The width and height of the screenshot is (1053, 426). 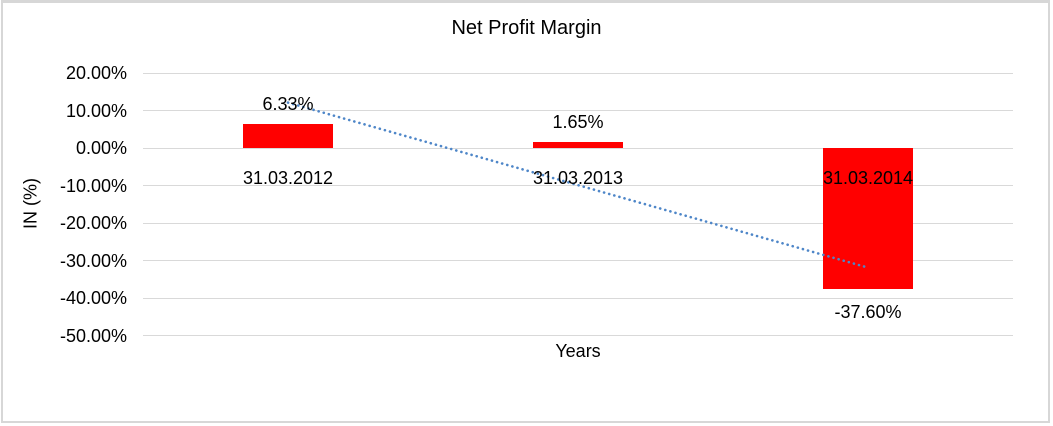 What do you see at coordinates (93, 298) in the screenshot?
I see `y-tick-label: -40.00%` at bounding box center [93, 298].